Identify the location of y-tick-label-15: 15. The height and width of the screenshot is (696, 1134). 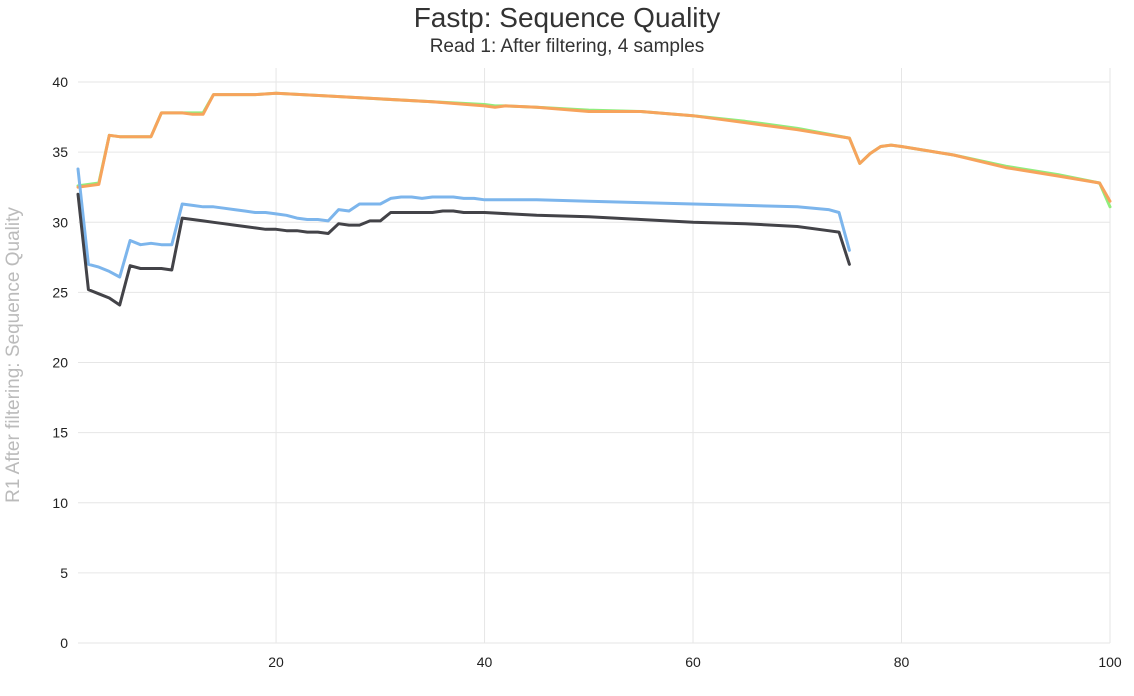
(60, 433).